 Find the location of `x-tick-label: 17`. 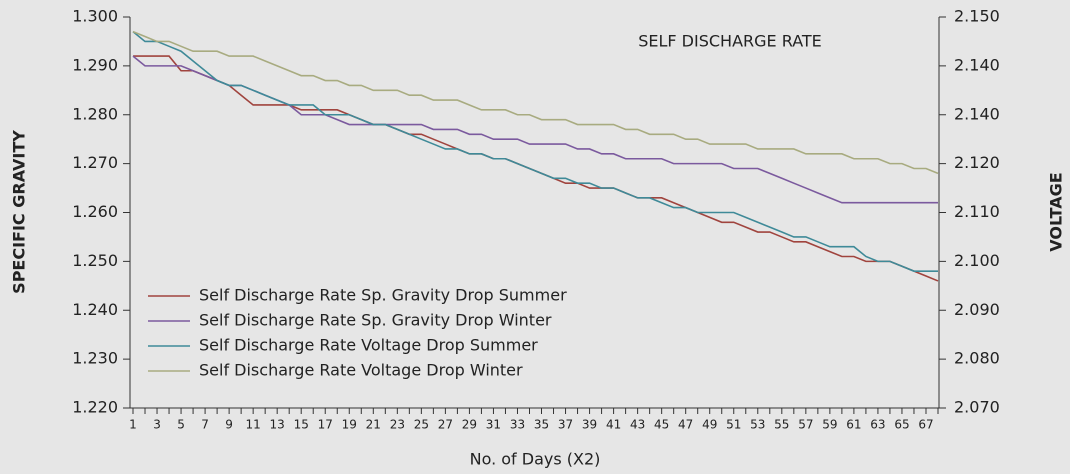

x-tick-label: 17 is located at coordinates (325, 425).